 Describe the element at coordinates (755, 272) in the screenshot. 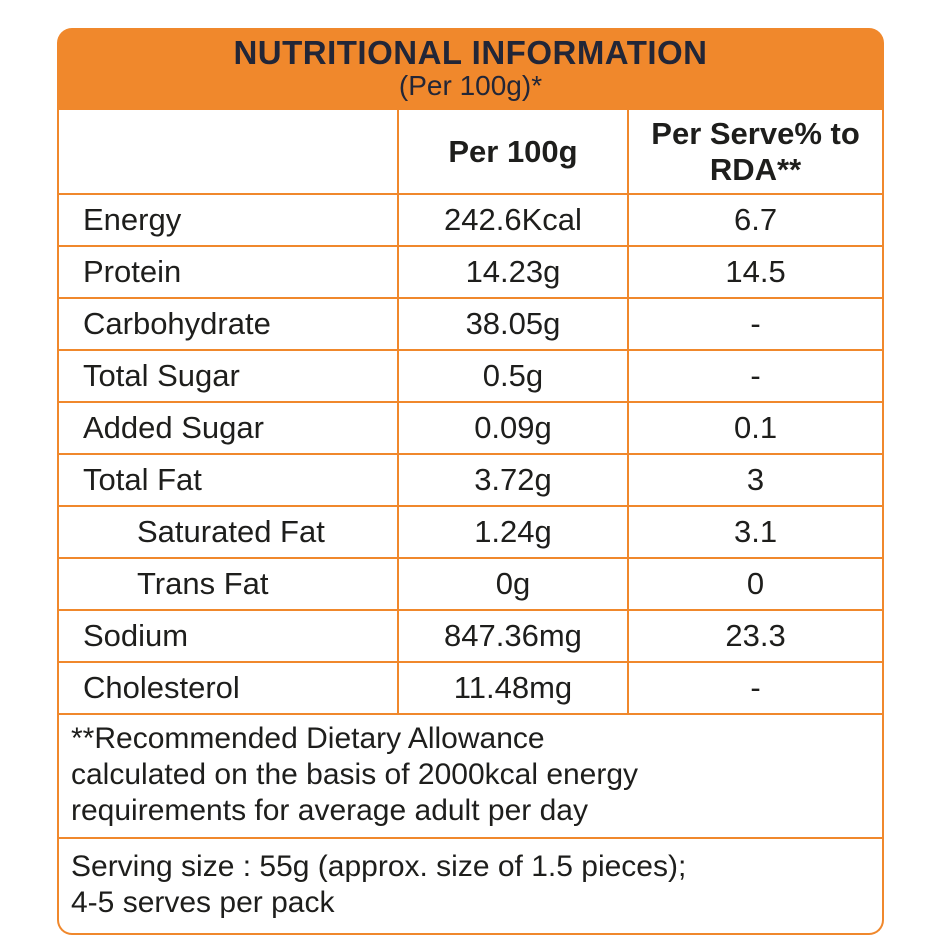

I see `per-serve-value: 14.5` at that location.